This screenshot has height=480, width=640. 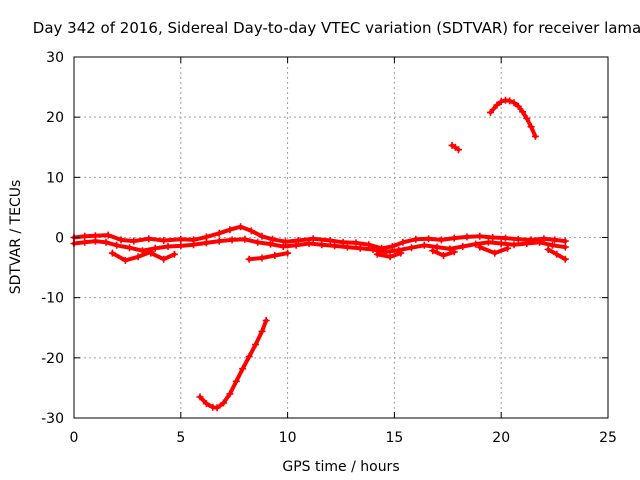 I want to click on y-tick-label: 0, so click(x=59, y=239).